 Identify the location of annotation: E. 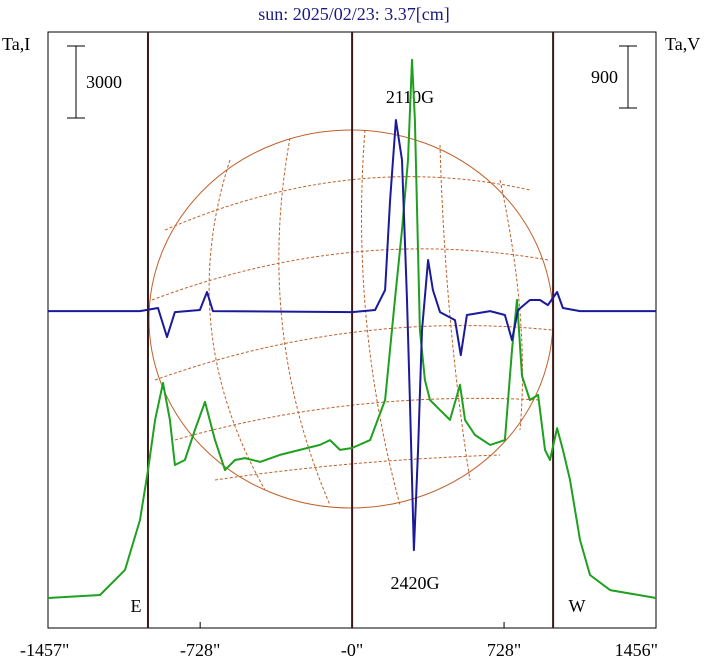
(136, 606).